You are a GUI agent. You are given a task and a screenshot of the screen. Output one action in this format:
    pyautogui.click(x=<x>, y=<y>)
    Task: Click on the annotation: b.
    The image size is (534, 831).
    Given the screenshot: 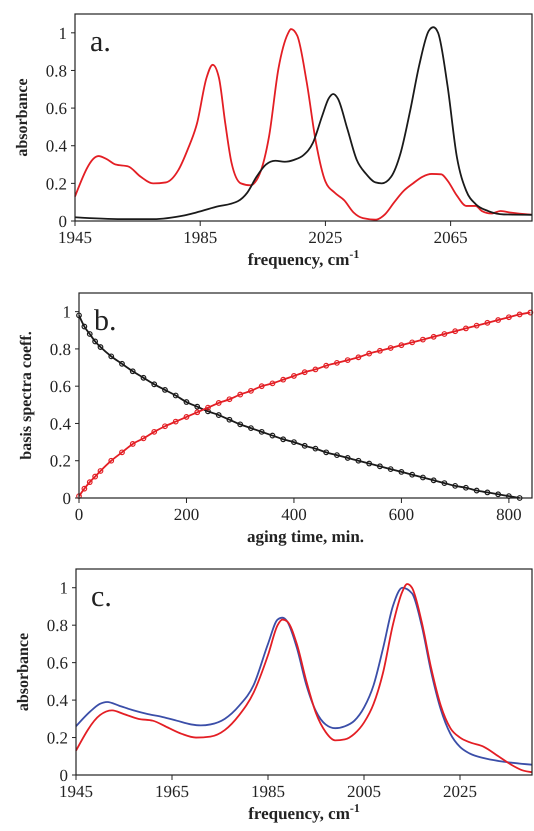 What is the action you would take?
    pyautogui.click(x=105, y=320)
    